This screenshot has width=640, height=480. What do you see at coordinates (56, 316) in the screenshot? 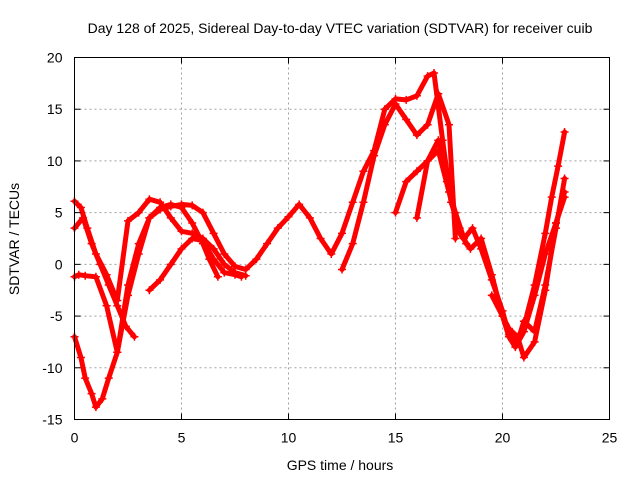
I see `y-tick-label: -5` at bounding box center [56, 316].